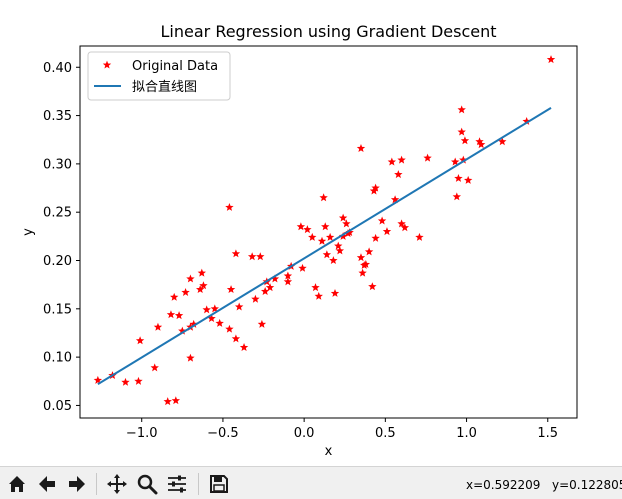 The height and width of the screenshot is (499, 622). Describe the element at coordinates (142, 433) in the screenshot. I see `x-tick-label: −1.0` at that location.